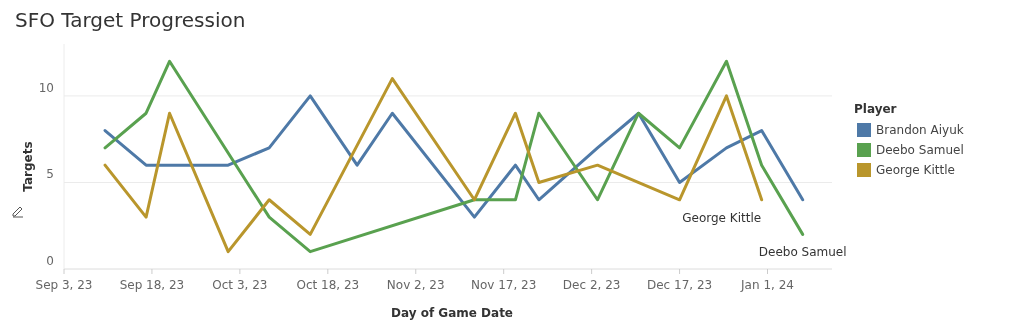 The width and height of the screenshot is (1024, 326). What do you see at coordinates (591, 285) in the screenshot?
I see `x-tick-label: Dec 2, 23` at bounding box center [591, 285].